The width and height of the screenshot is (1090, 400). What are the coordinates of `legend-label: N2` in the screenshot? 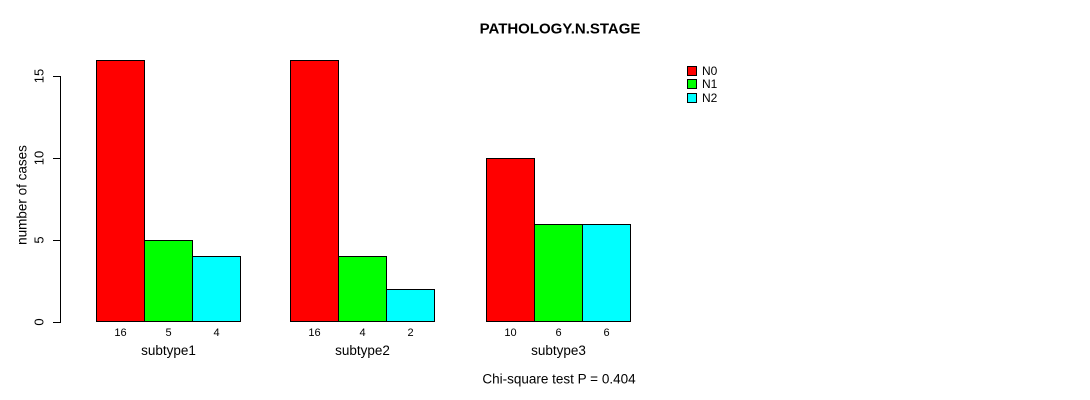 It's located at (710, 97).